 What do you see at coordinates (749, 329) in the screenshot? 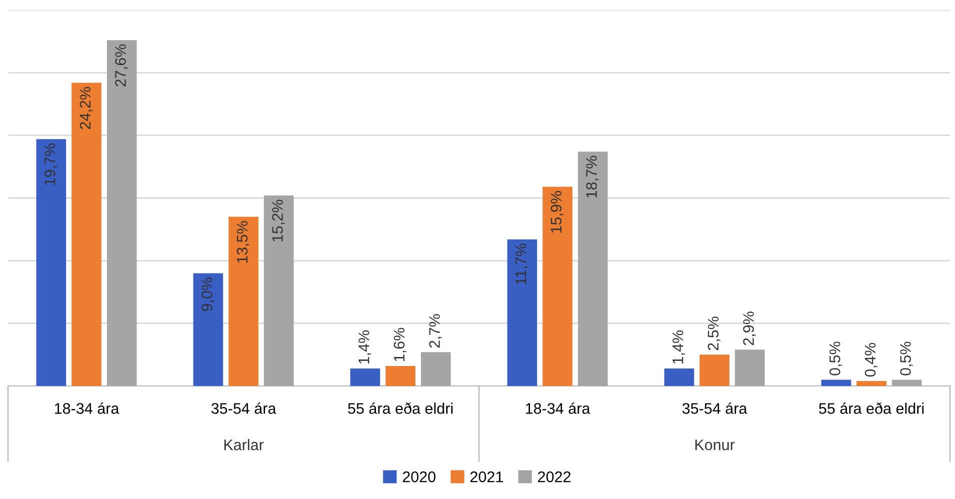
I see `data-label: 2,9%` at bounding box center [749, 329].